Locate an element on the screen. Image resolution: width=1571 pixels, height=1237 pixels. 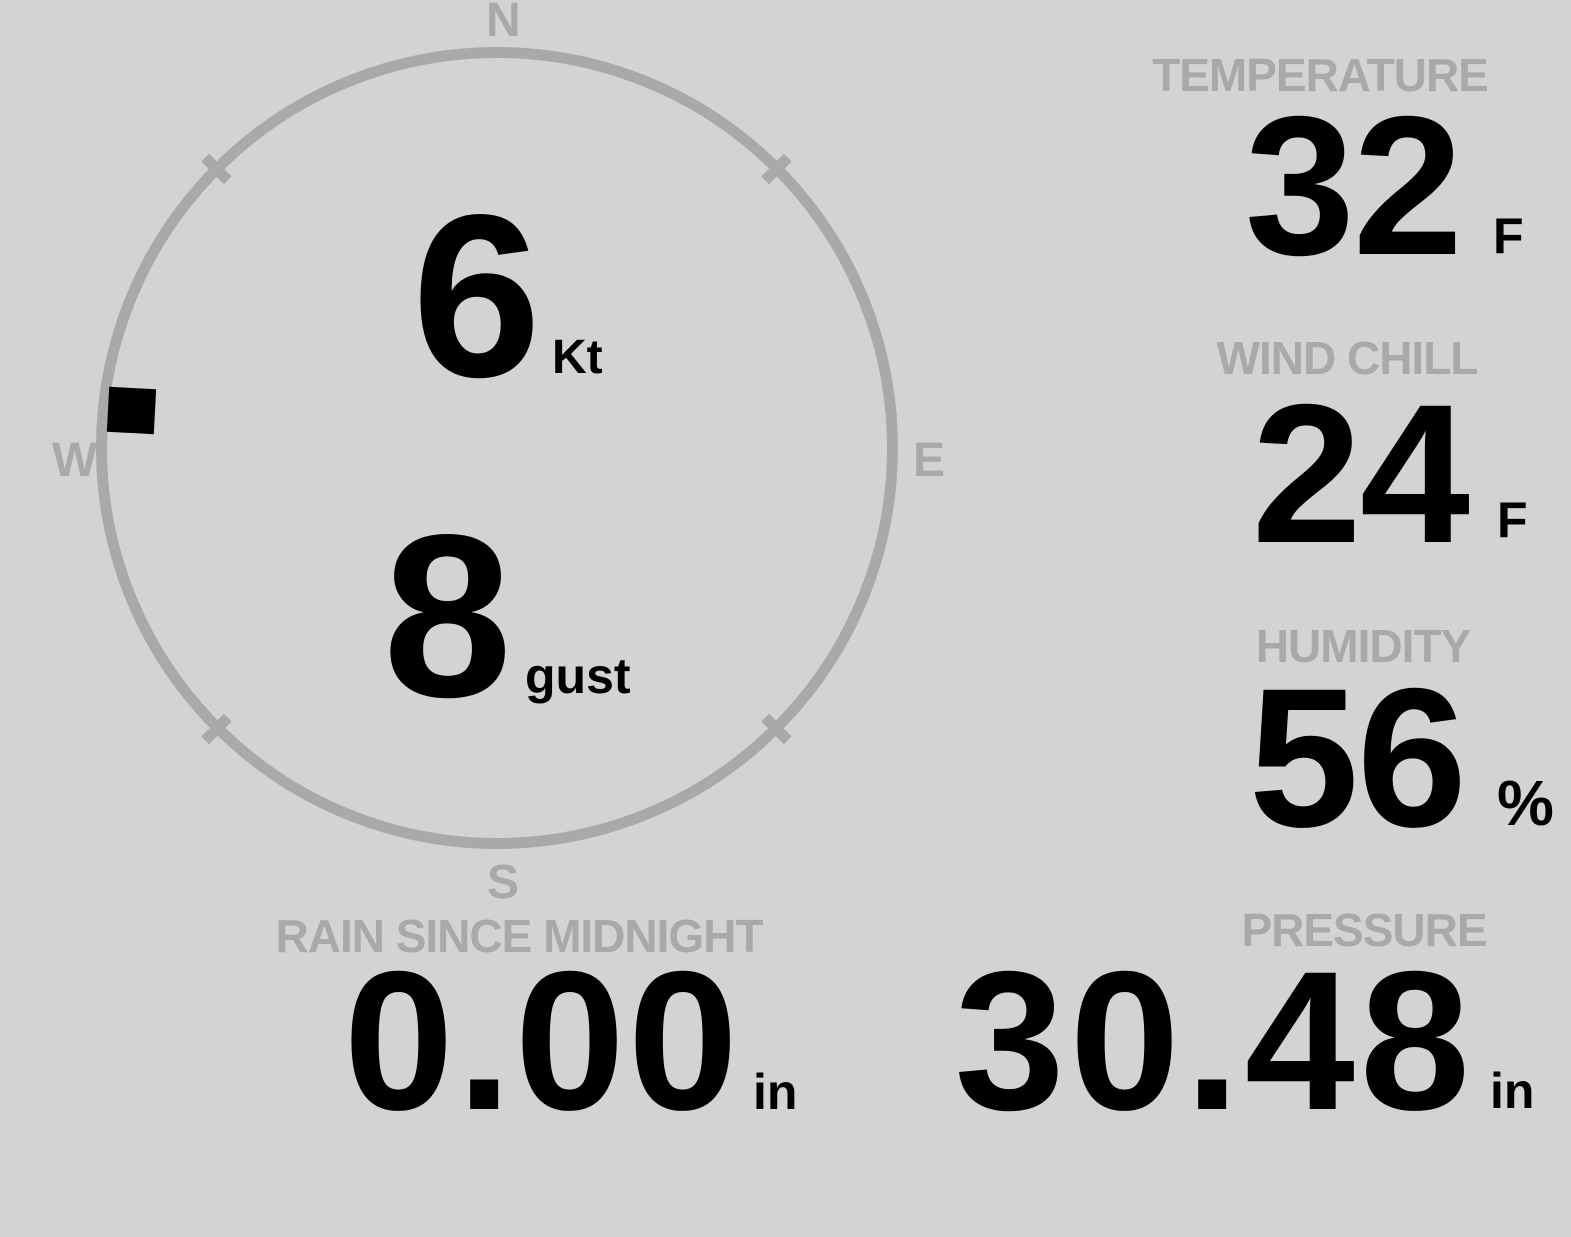
pressure-label: PRESSURE is located at coordinates (1364, 930).